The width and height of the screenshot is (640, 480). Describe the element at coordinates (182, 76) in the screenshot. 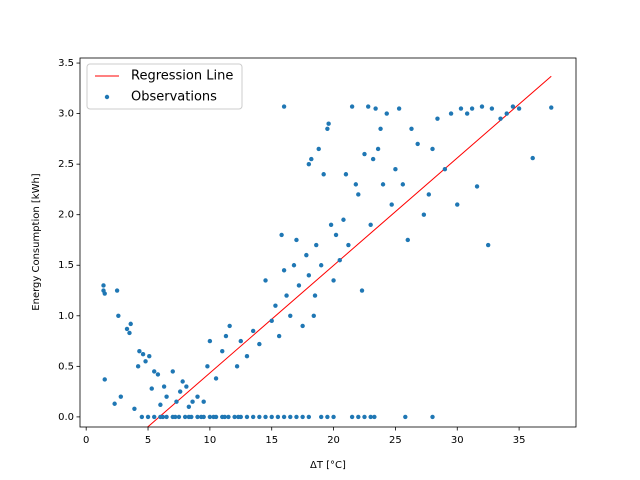

I see `legend-label: Regression Line` at that location.